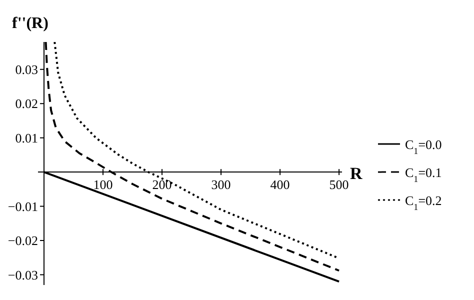 This screenshot has width=474, height=300. What do you see at coordinates (26, 104) in the screenshot?
I see `y-tick-label: 0.02` at bounding box center [26, 104].